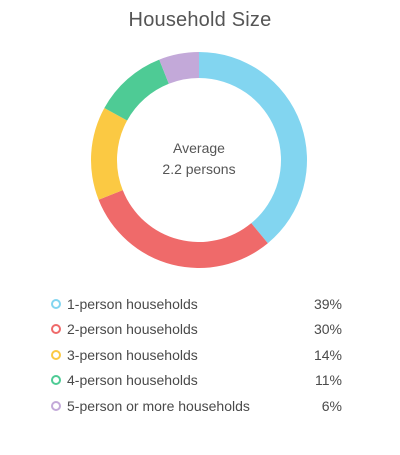 The height and width of the screenshot is (455, 400). Describe the element at coordinates (132, 380) in the screenshot. I see `legend-label: 4-person households` at that location.